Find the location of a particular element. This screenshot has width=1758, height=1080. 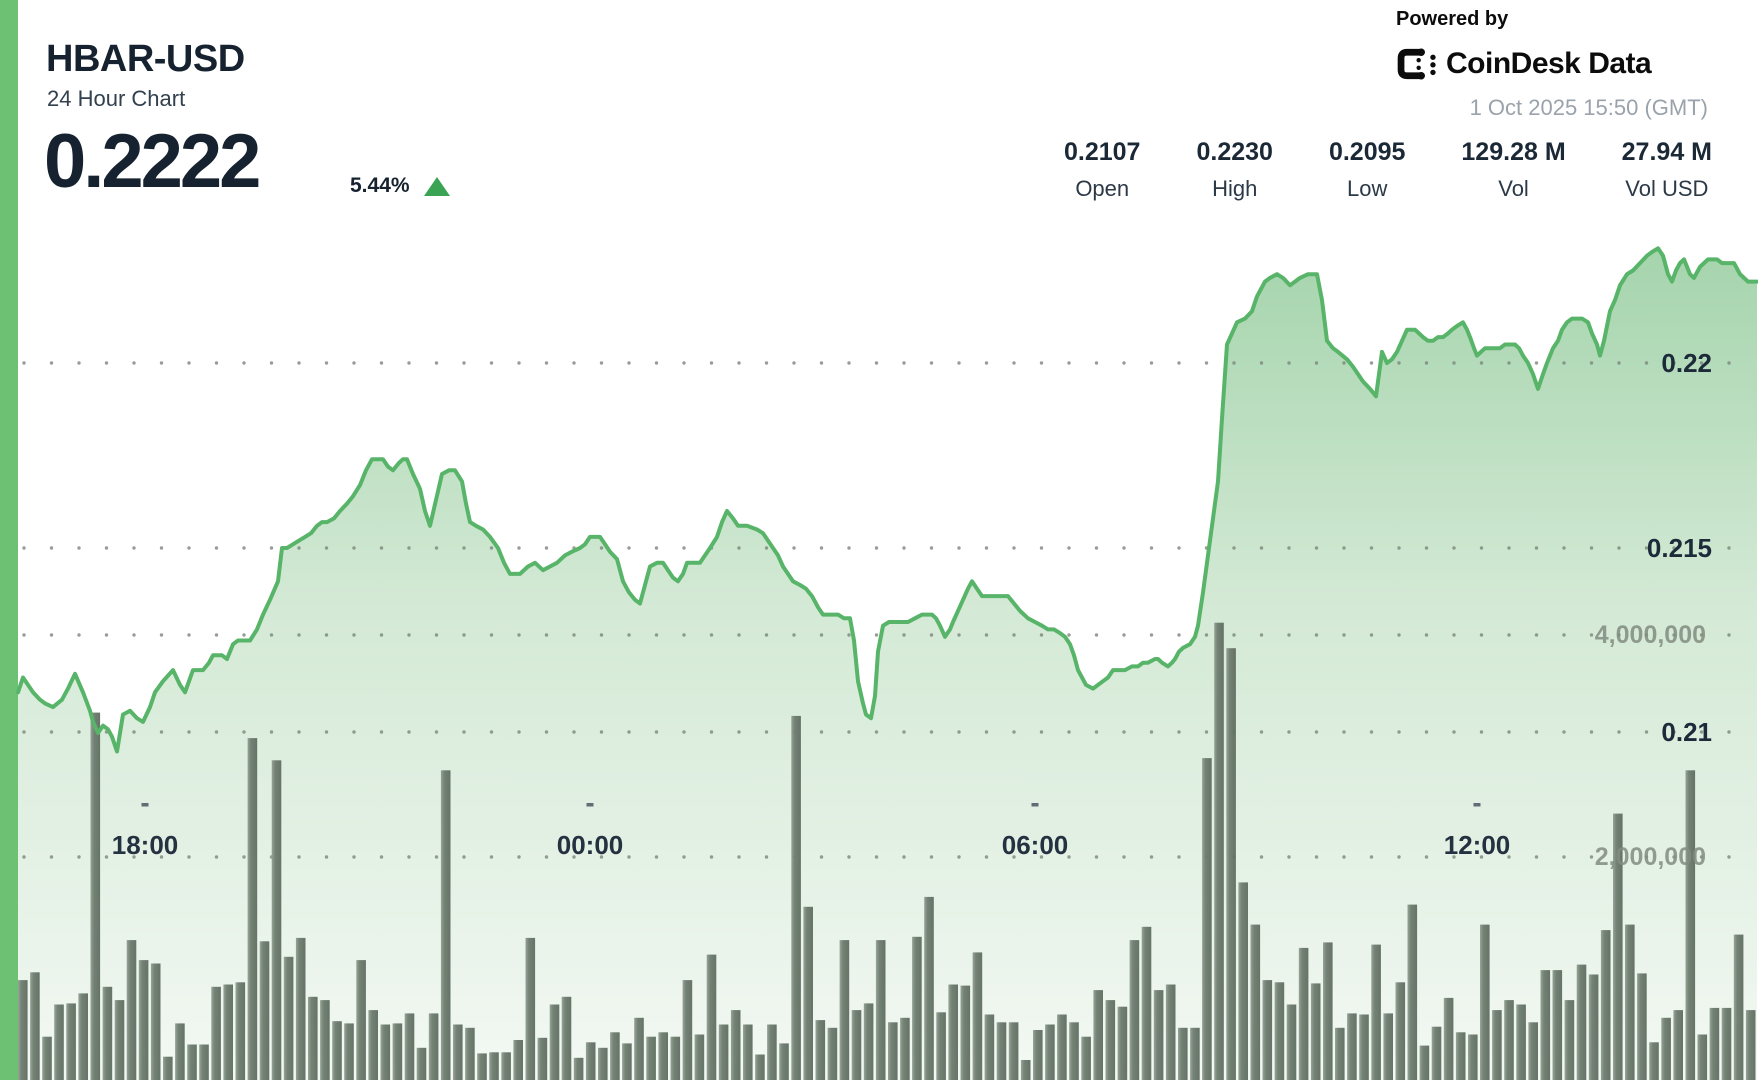

x-axis-tick-marks is located at coordinates (811, 805).